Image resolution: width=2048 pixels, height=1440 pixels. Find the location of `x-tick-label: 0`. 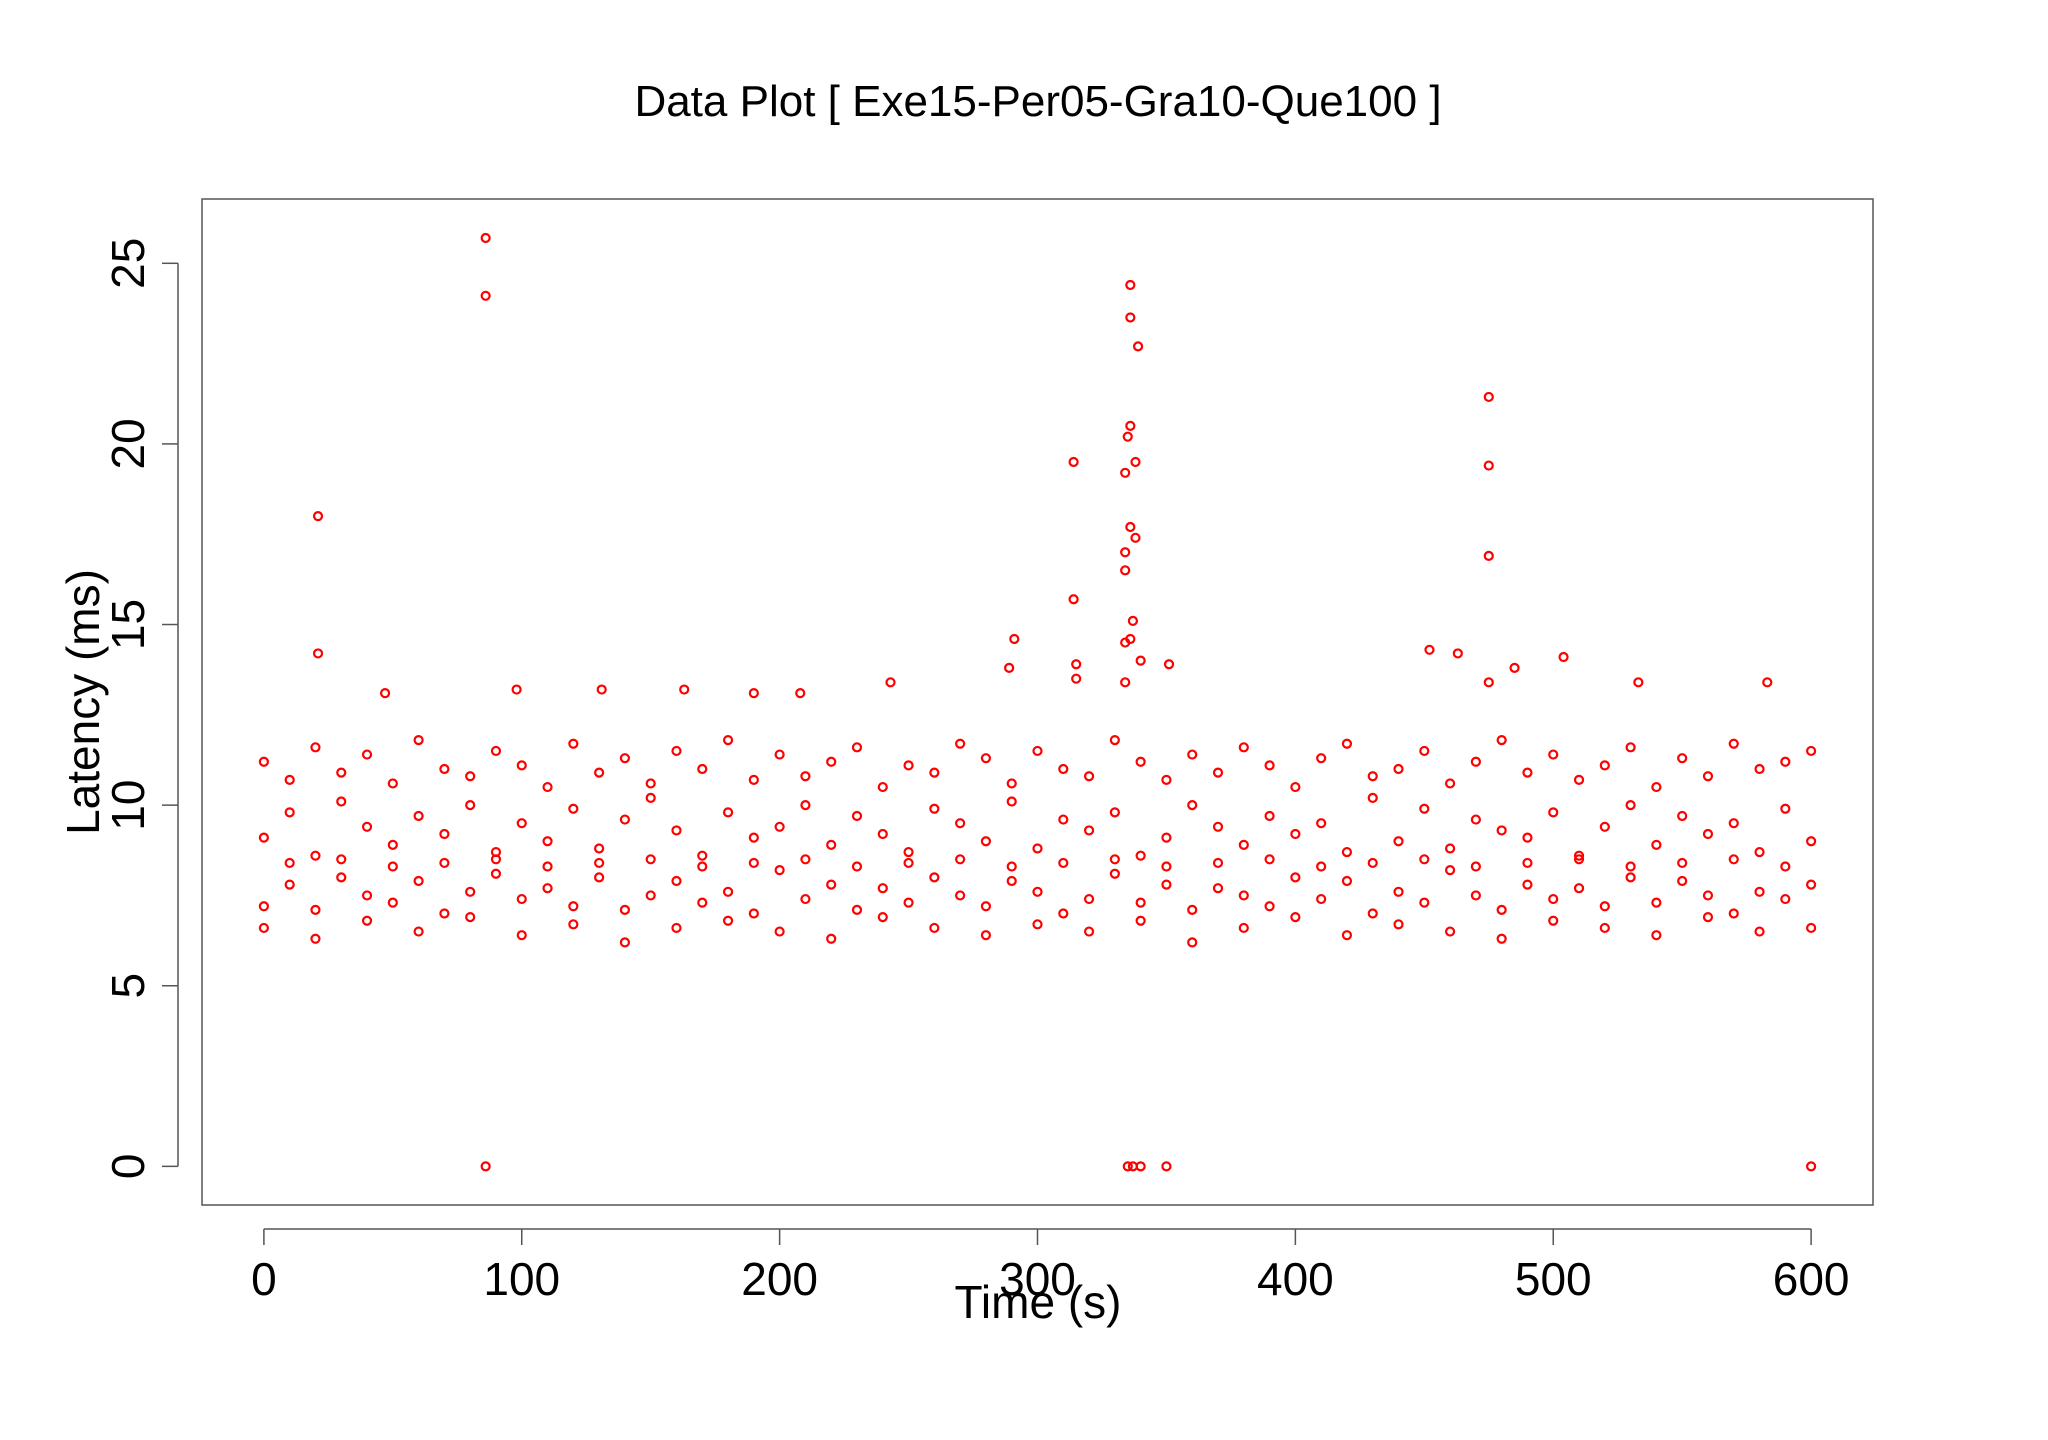

x-tick-label: 0 is located at coordinates (264, 1279).